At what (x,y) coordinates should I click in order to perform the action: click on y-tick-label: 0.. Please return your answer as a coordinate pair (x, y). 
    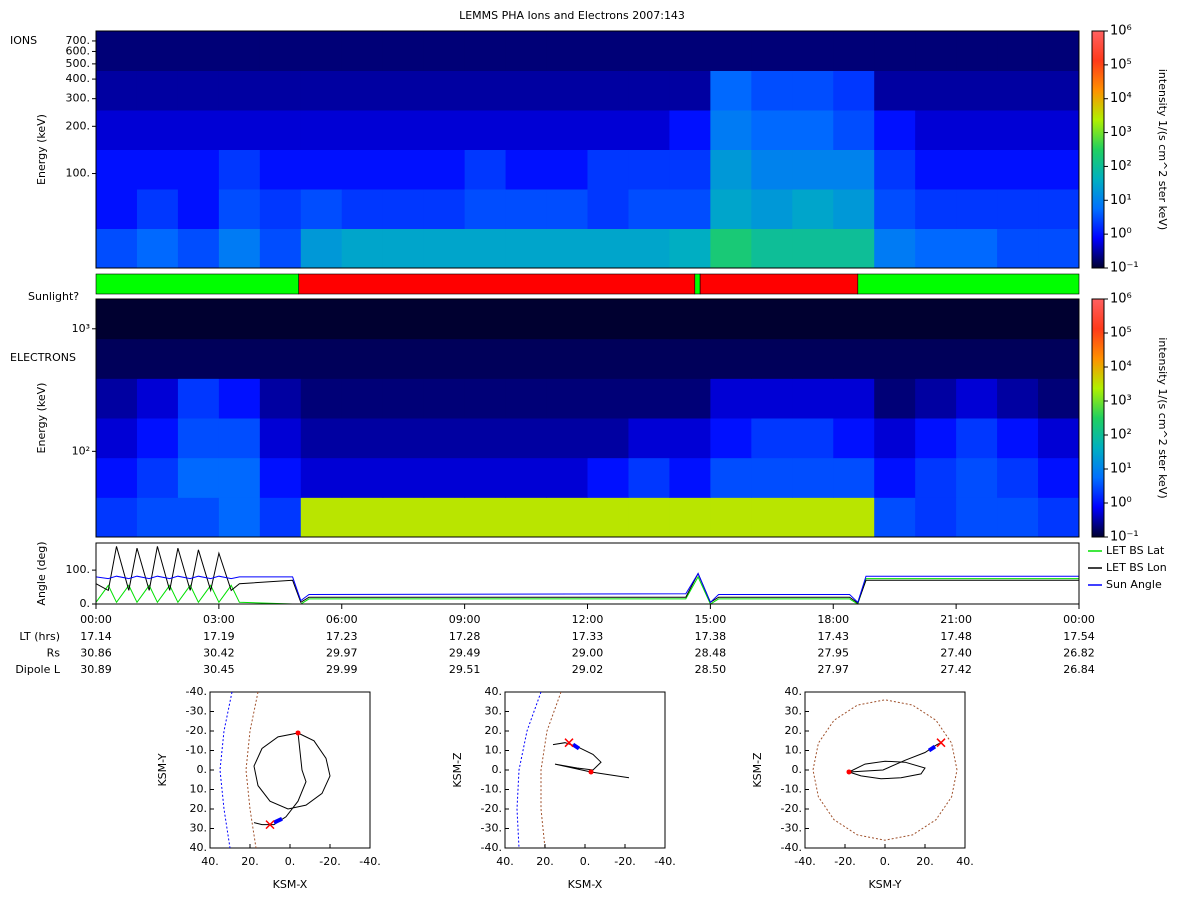
    Looking at the image, I should click on (85, 603).